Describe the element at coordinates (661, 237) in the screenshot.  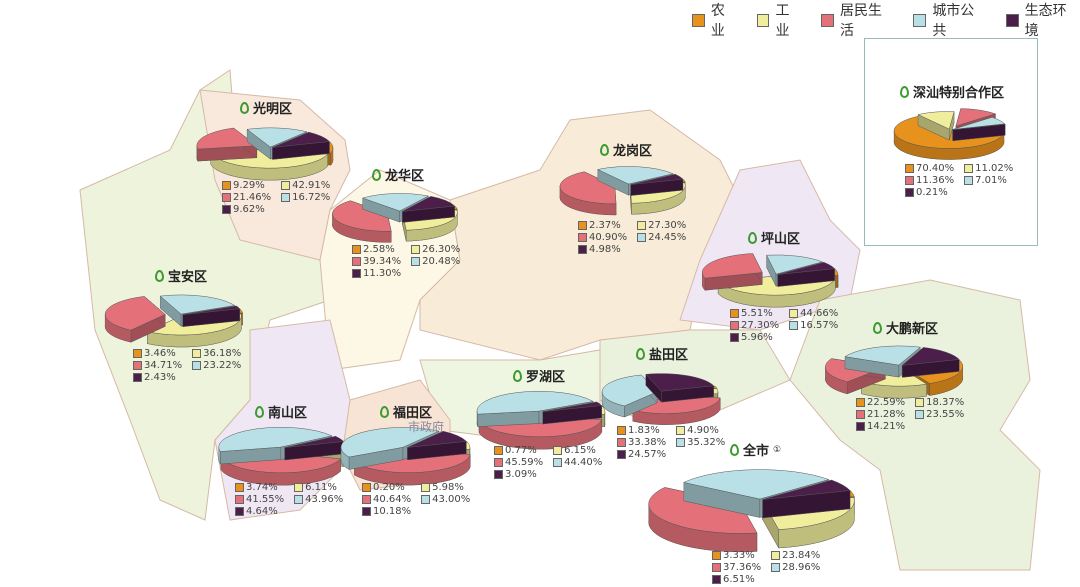
I see `value-item: 24.45%` at that location.